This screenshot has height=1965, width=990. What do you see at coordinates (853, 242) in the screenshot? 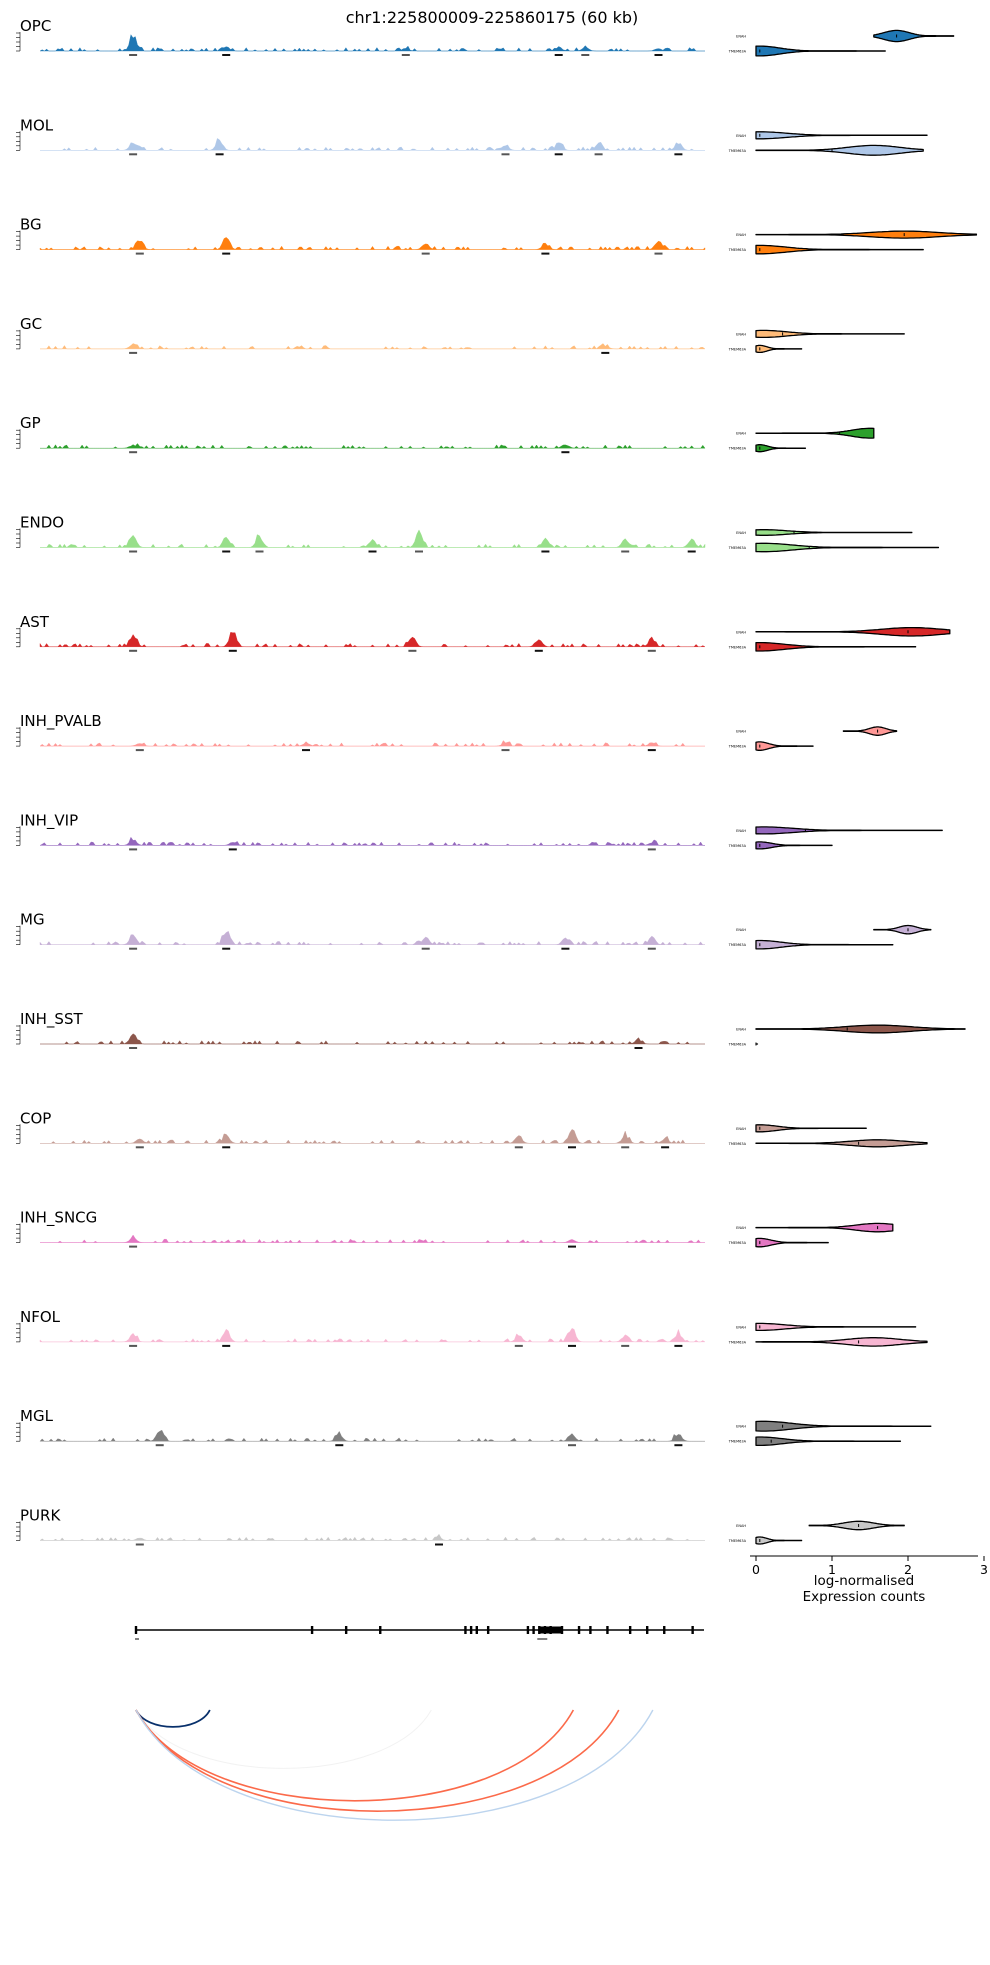
I see `violin-group-bg: ENAH TMEM63A` at bounding box center [853, 242].